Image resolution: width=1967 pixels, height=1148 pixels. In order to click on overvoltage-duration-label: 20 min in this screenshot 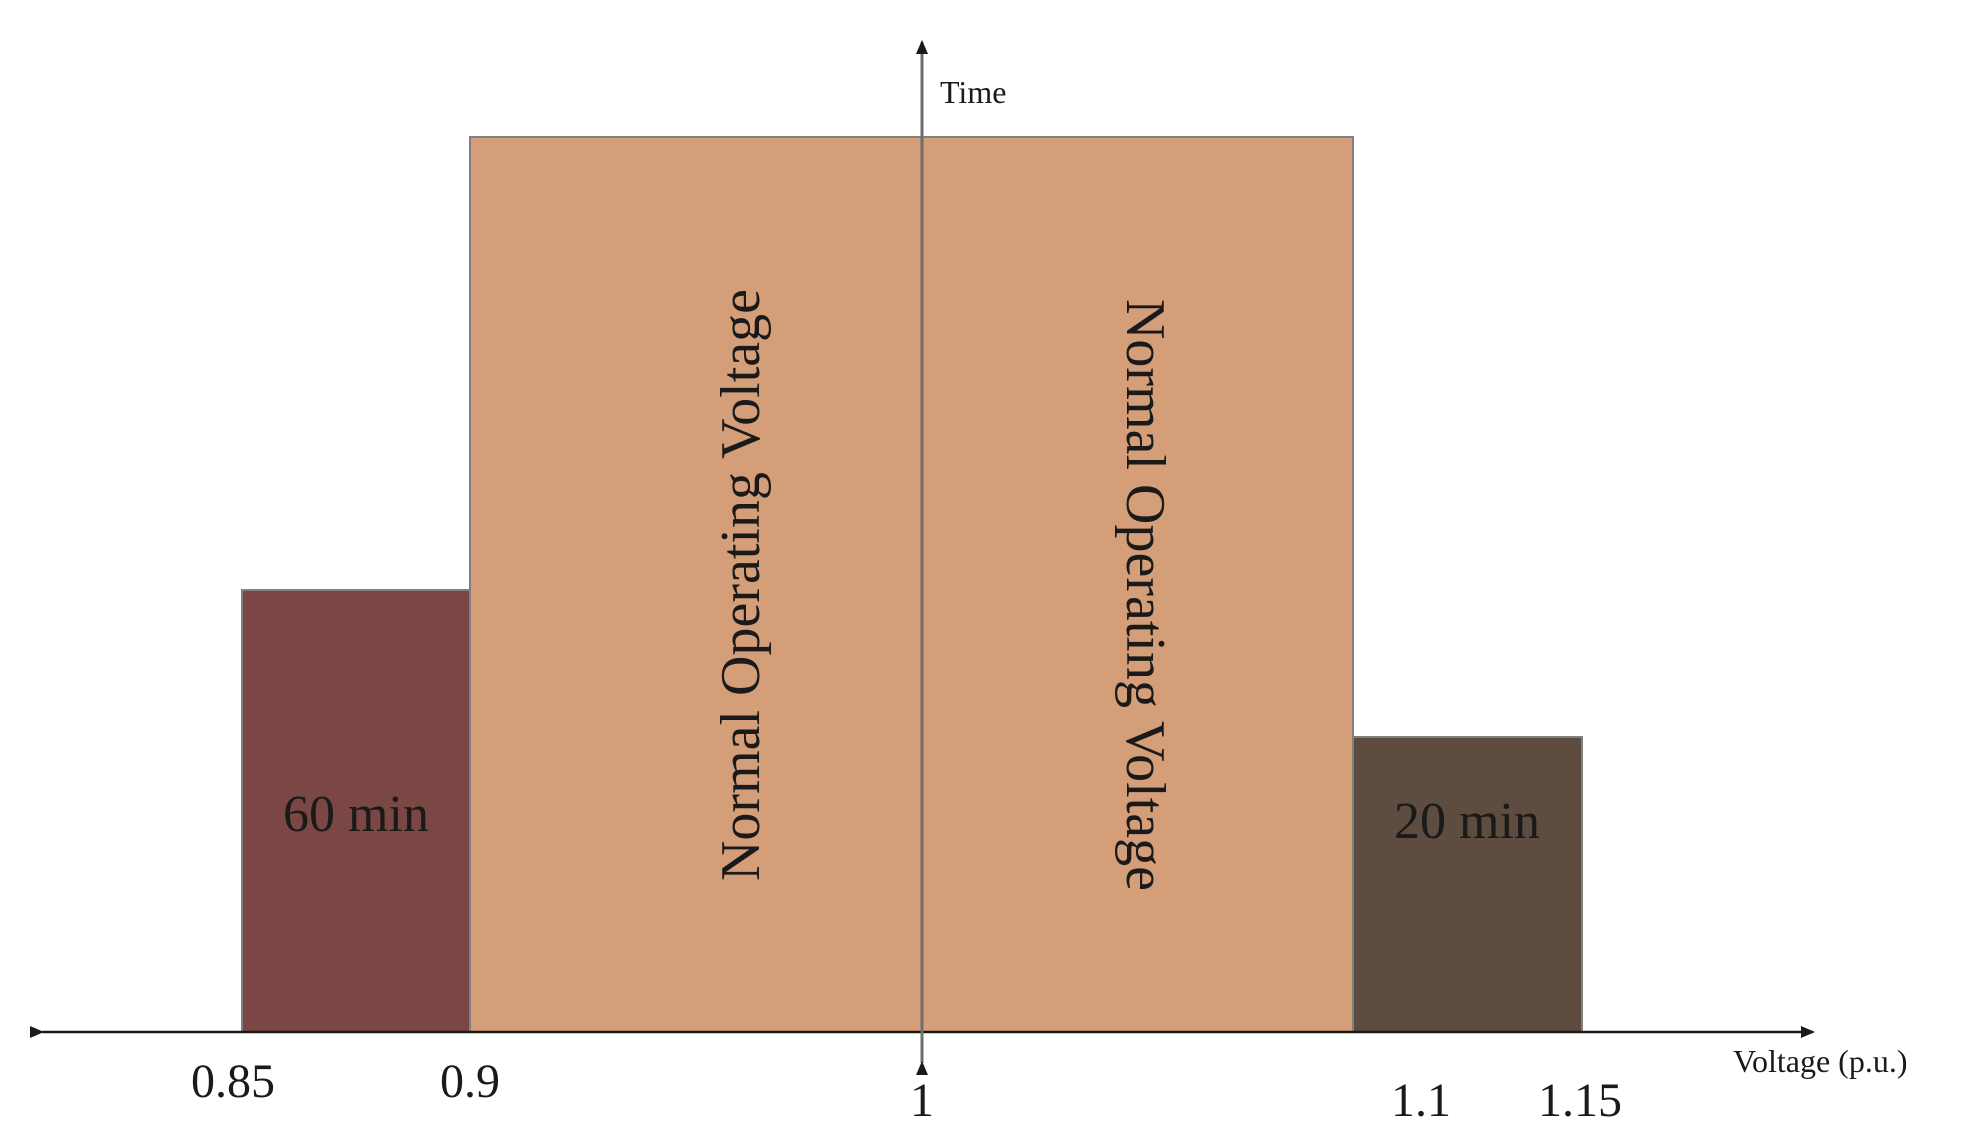, I will do `click(1467, 821)`.